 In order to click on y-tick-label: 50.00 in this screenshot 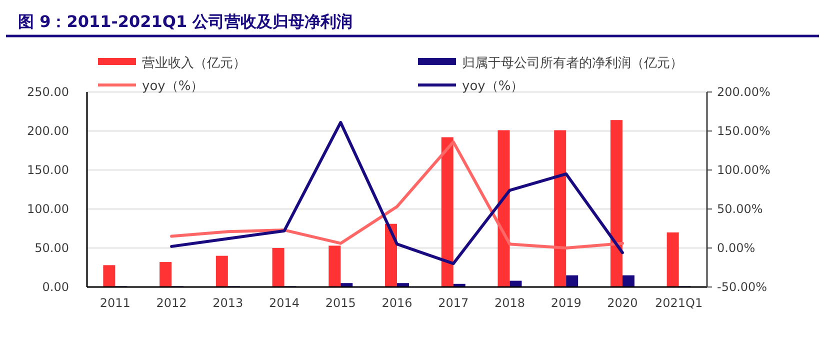, I will do `click(51, 248)`.